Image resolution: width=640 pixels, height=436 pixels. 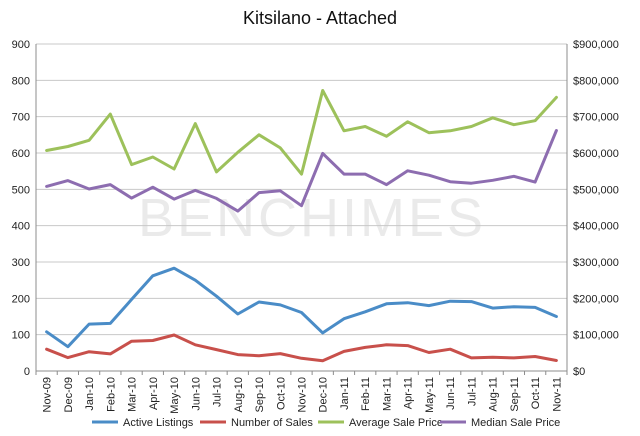 I want to click on x-tick-label: Oct-11, so click(x=536, y=393).